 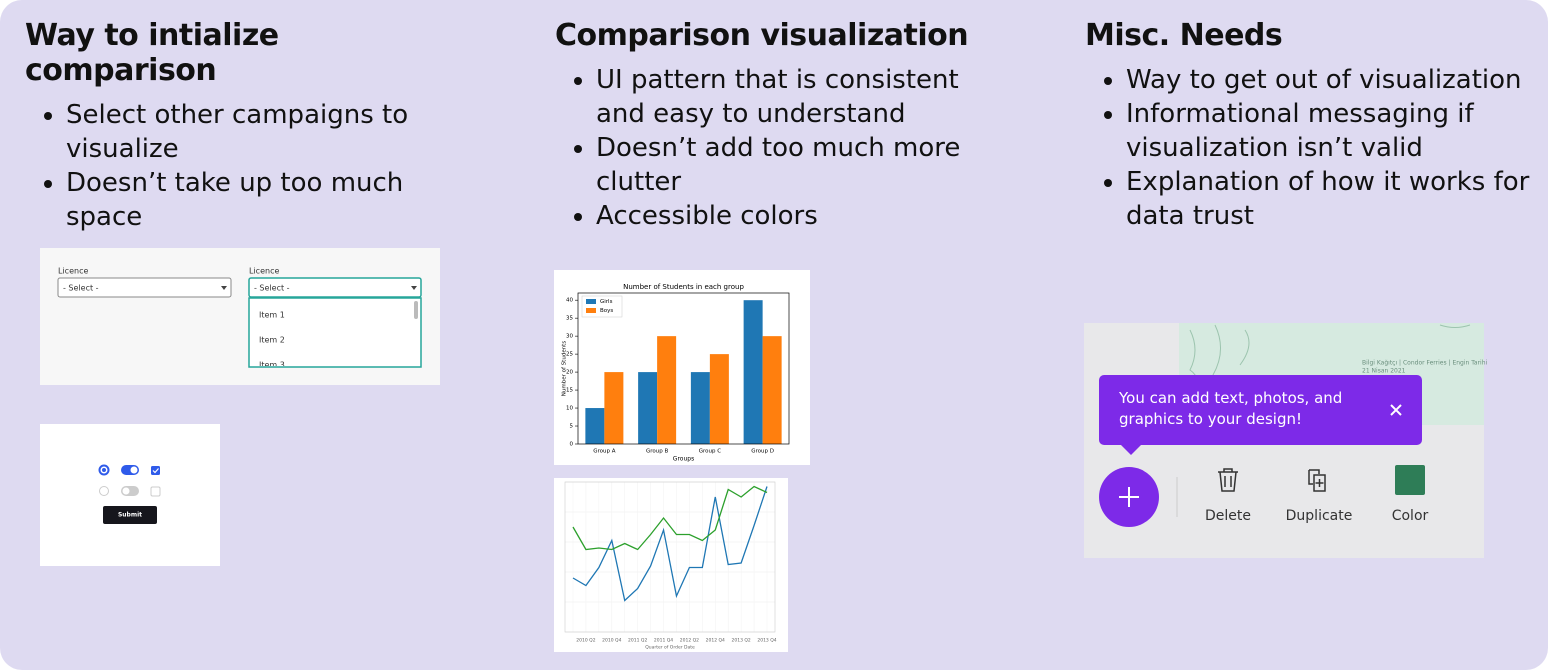 What do you see at coordinates (611, 641) in the screenshot?
I see `x-tick-label: 2010 Q4` at bounding box center [611, 641].